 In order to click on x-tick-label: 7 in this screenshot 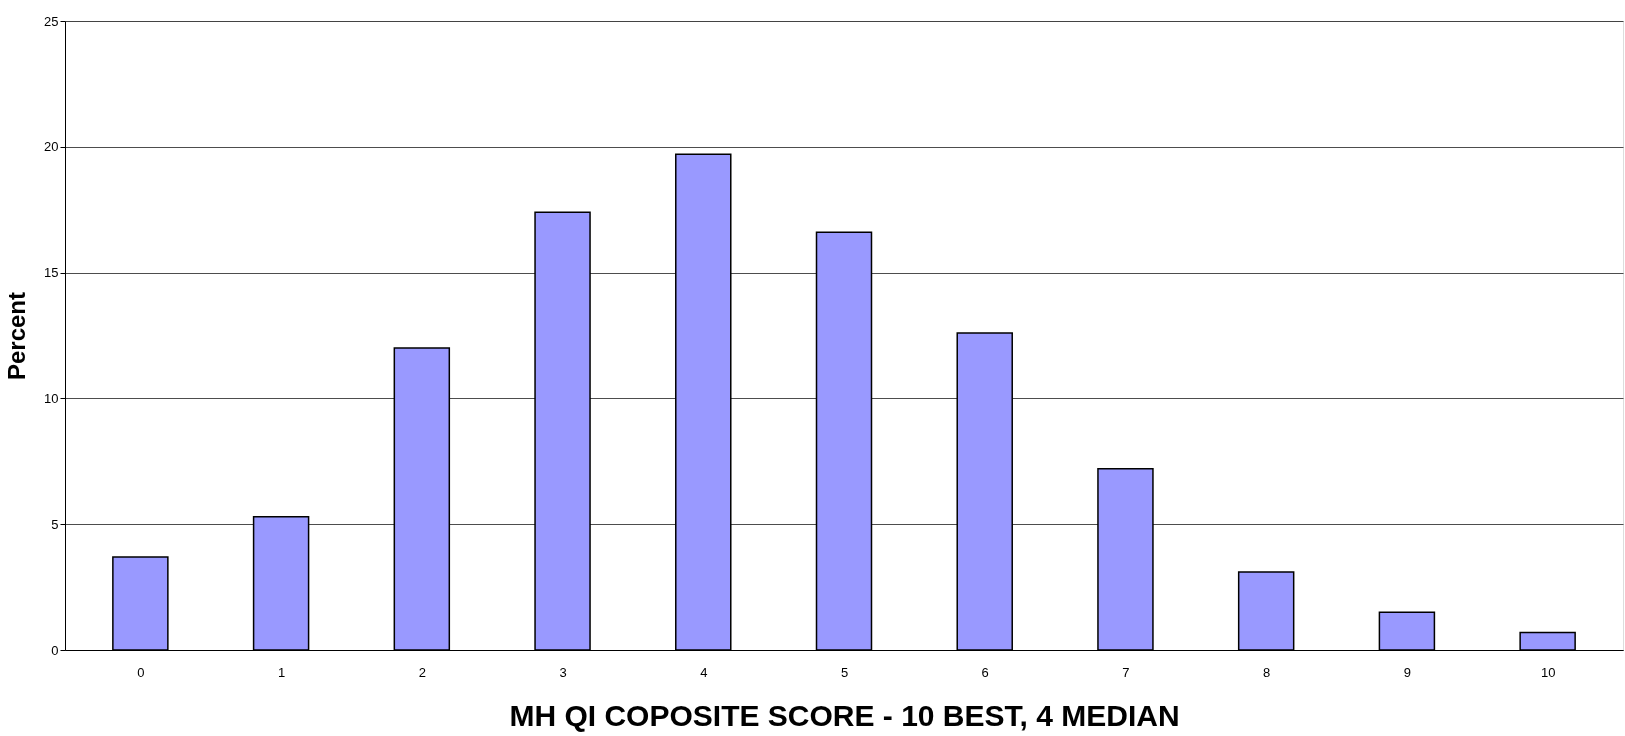, I will do `click(1126, 672)`.